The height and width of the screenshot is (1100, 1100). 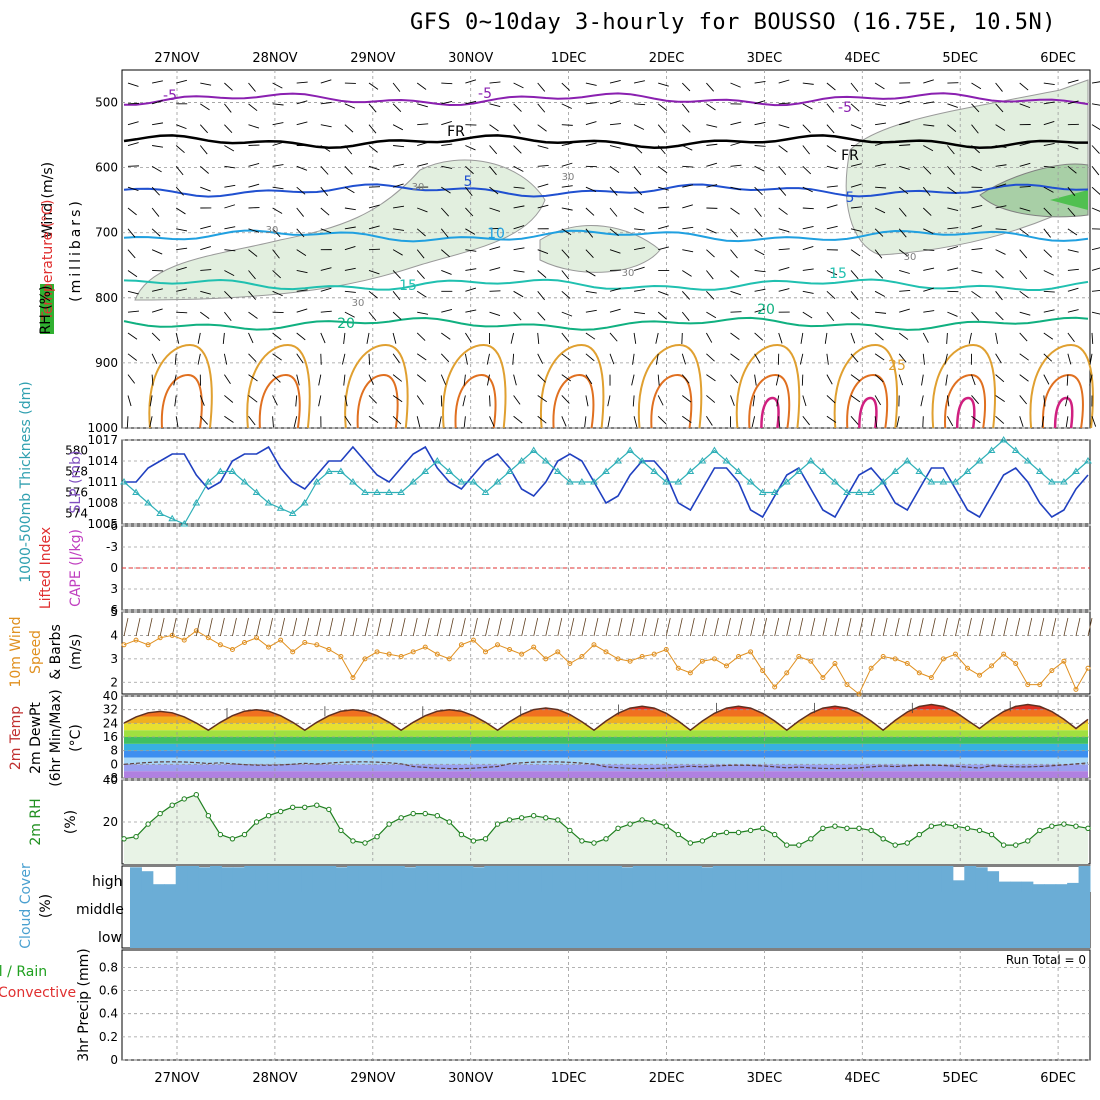 I want to click on warm-contour, so click(x=376, y=386).